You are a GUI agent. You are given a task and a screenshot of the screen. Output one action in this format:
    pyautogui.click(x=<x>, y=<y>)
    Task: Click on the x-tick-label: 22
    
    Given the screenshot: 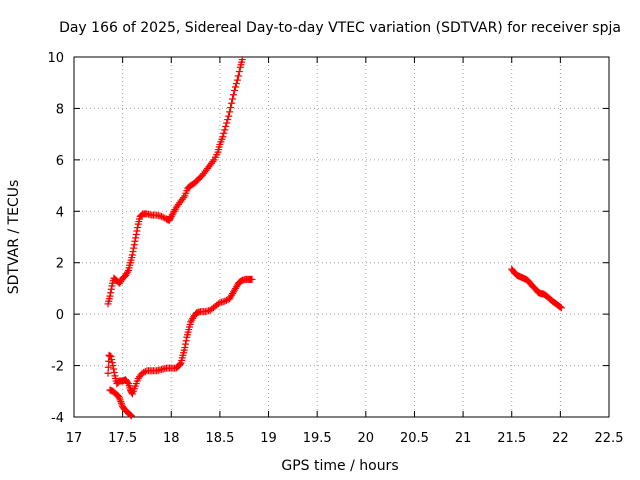 What is the action you would take?
    pyautogui.click(x=560, y=438)
    